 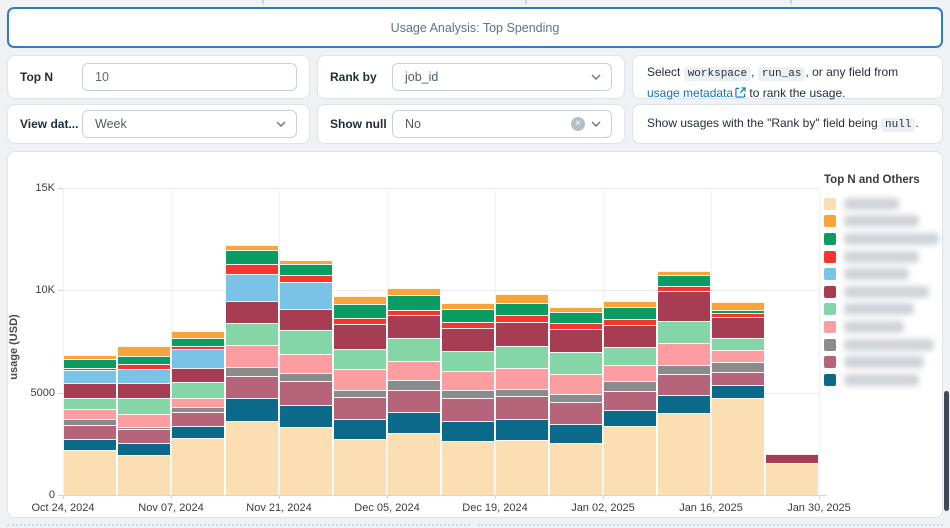 What do you see at coordinates (578, 124) in the screenshot?
I see `clear-selection-icon: ×` at bounding box center [578, 124].